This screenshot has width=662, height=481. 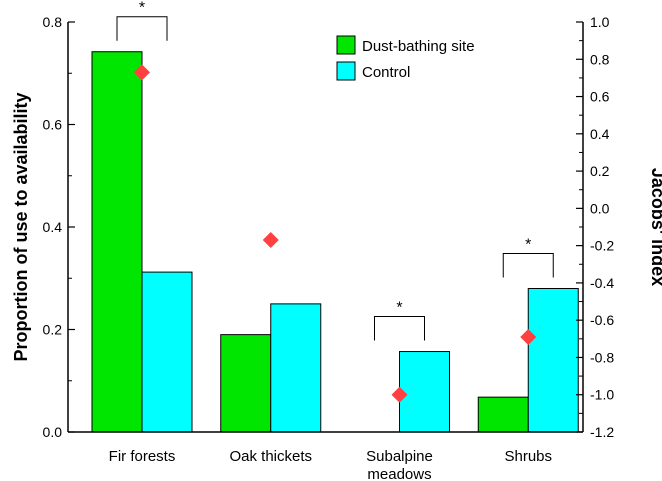 I want to click on right-tick-label: -0.2, so click(x=602, y=246).